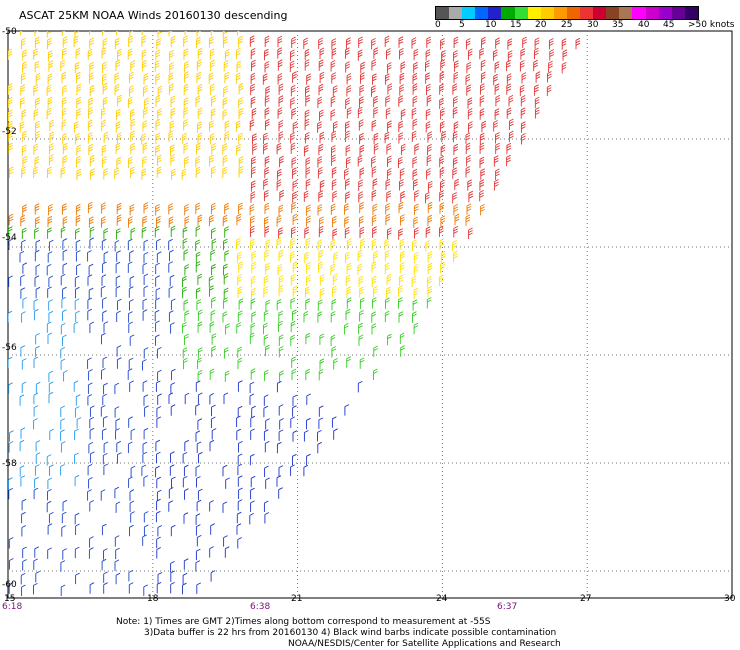 The width and height of the screenshot is (740, 650). What do you see at coordinates (462, 25) in the screenshot?
I see `legend-label: 5` at bounding box center [462, 25].